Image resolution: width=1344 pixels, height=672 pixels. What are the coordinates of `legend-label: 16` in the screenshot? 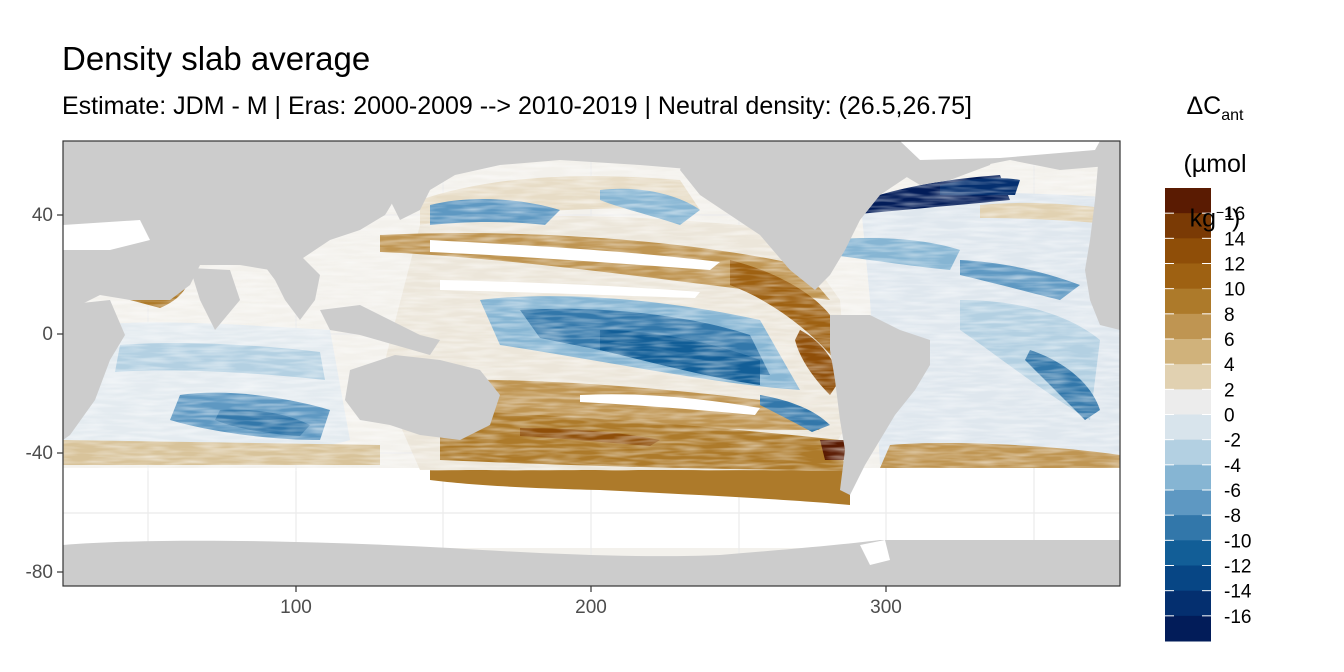 It's located at (1234, 214).